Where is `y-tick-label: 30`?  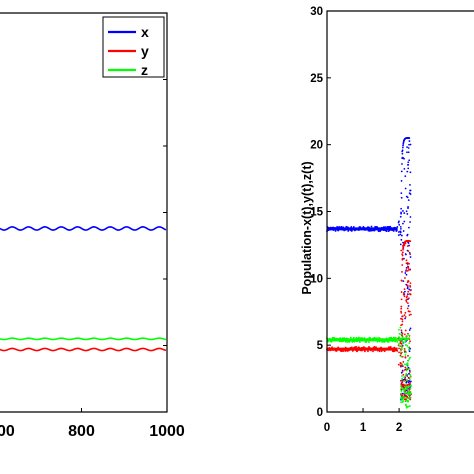 y-tick-label: 30 is located at coordinates (316, 12).